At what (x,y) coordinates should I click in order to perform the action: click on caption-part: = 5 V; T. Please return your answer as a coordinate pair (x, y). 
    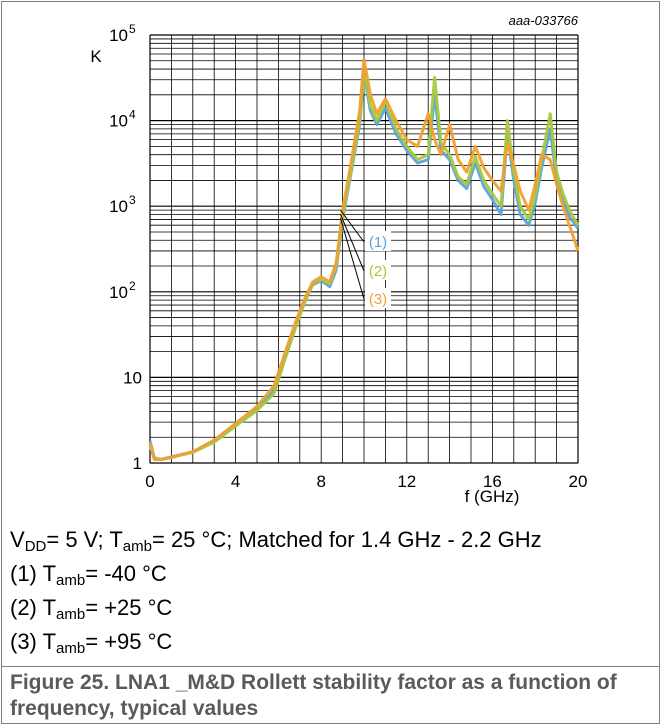
    Looking at the image, I should click on (84, 539).